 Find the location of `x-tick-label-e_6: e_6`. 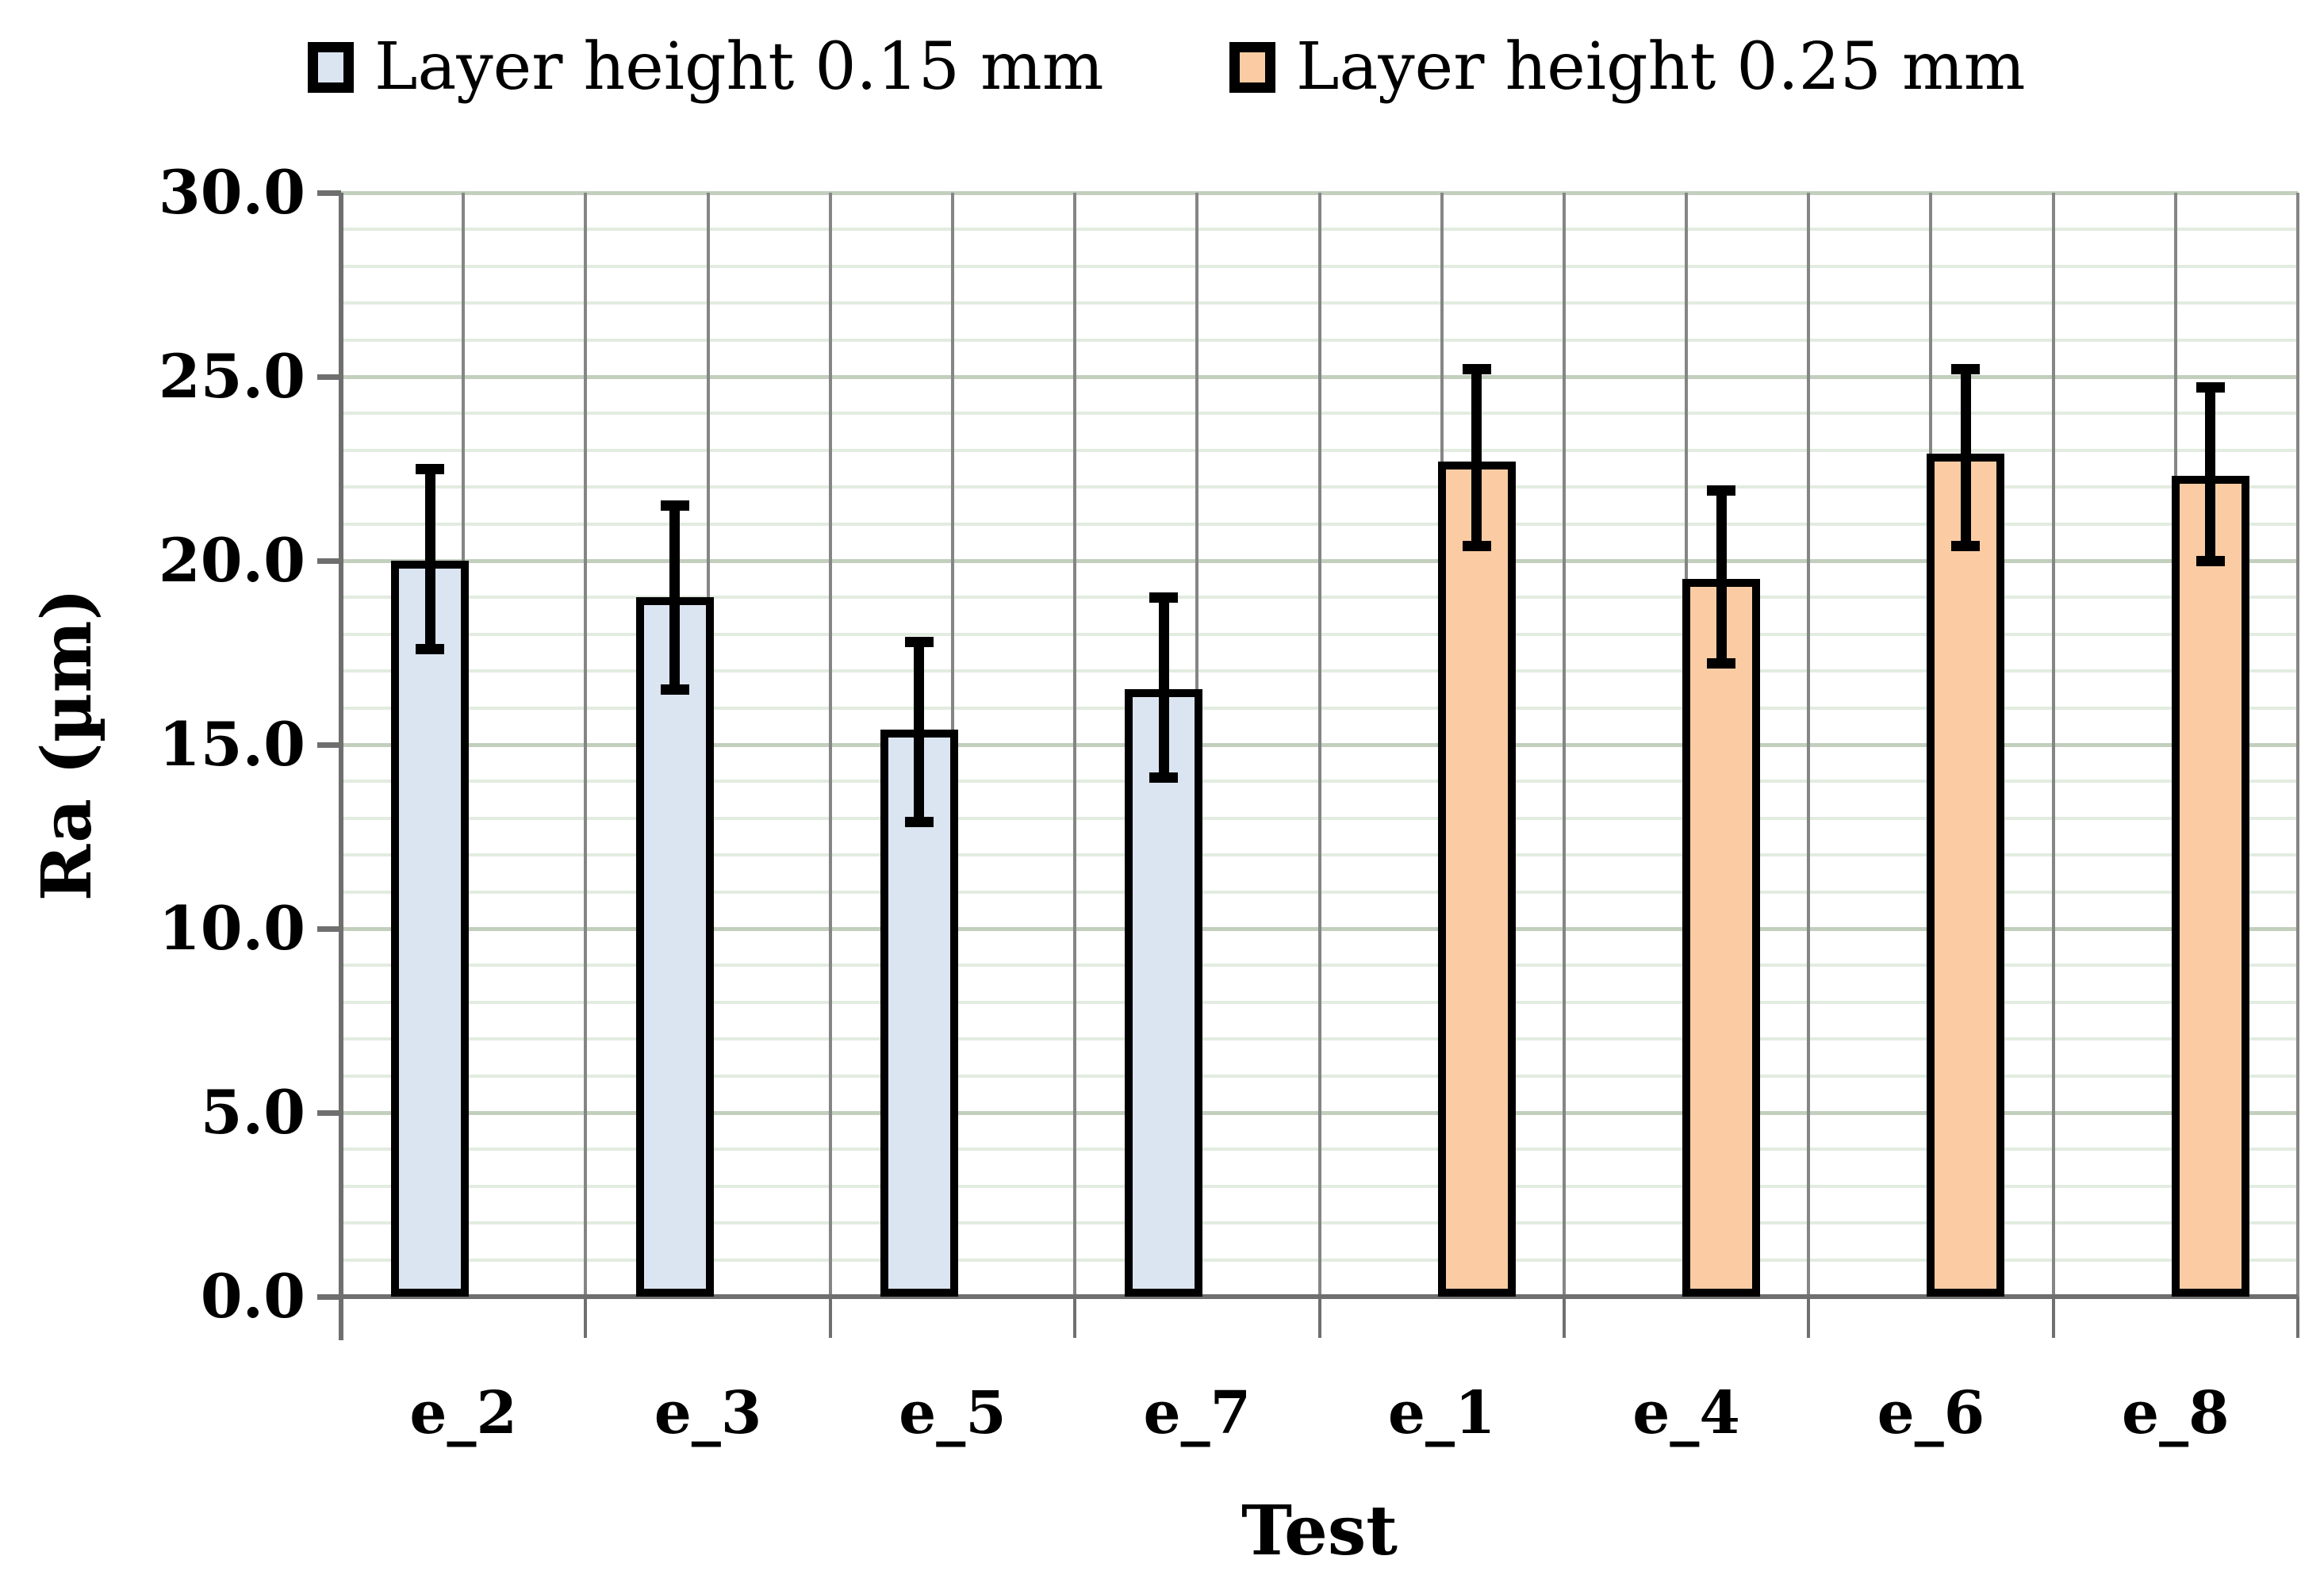

x-tick-label-e_6: e_6 is located at coordinates (1931, 1413).